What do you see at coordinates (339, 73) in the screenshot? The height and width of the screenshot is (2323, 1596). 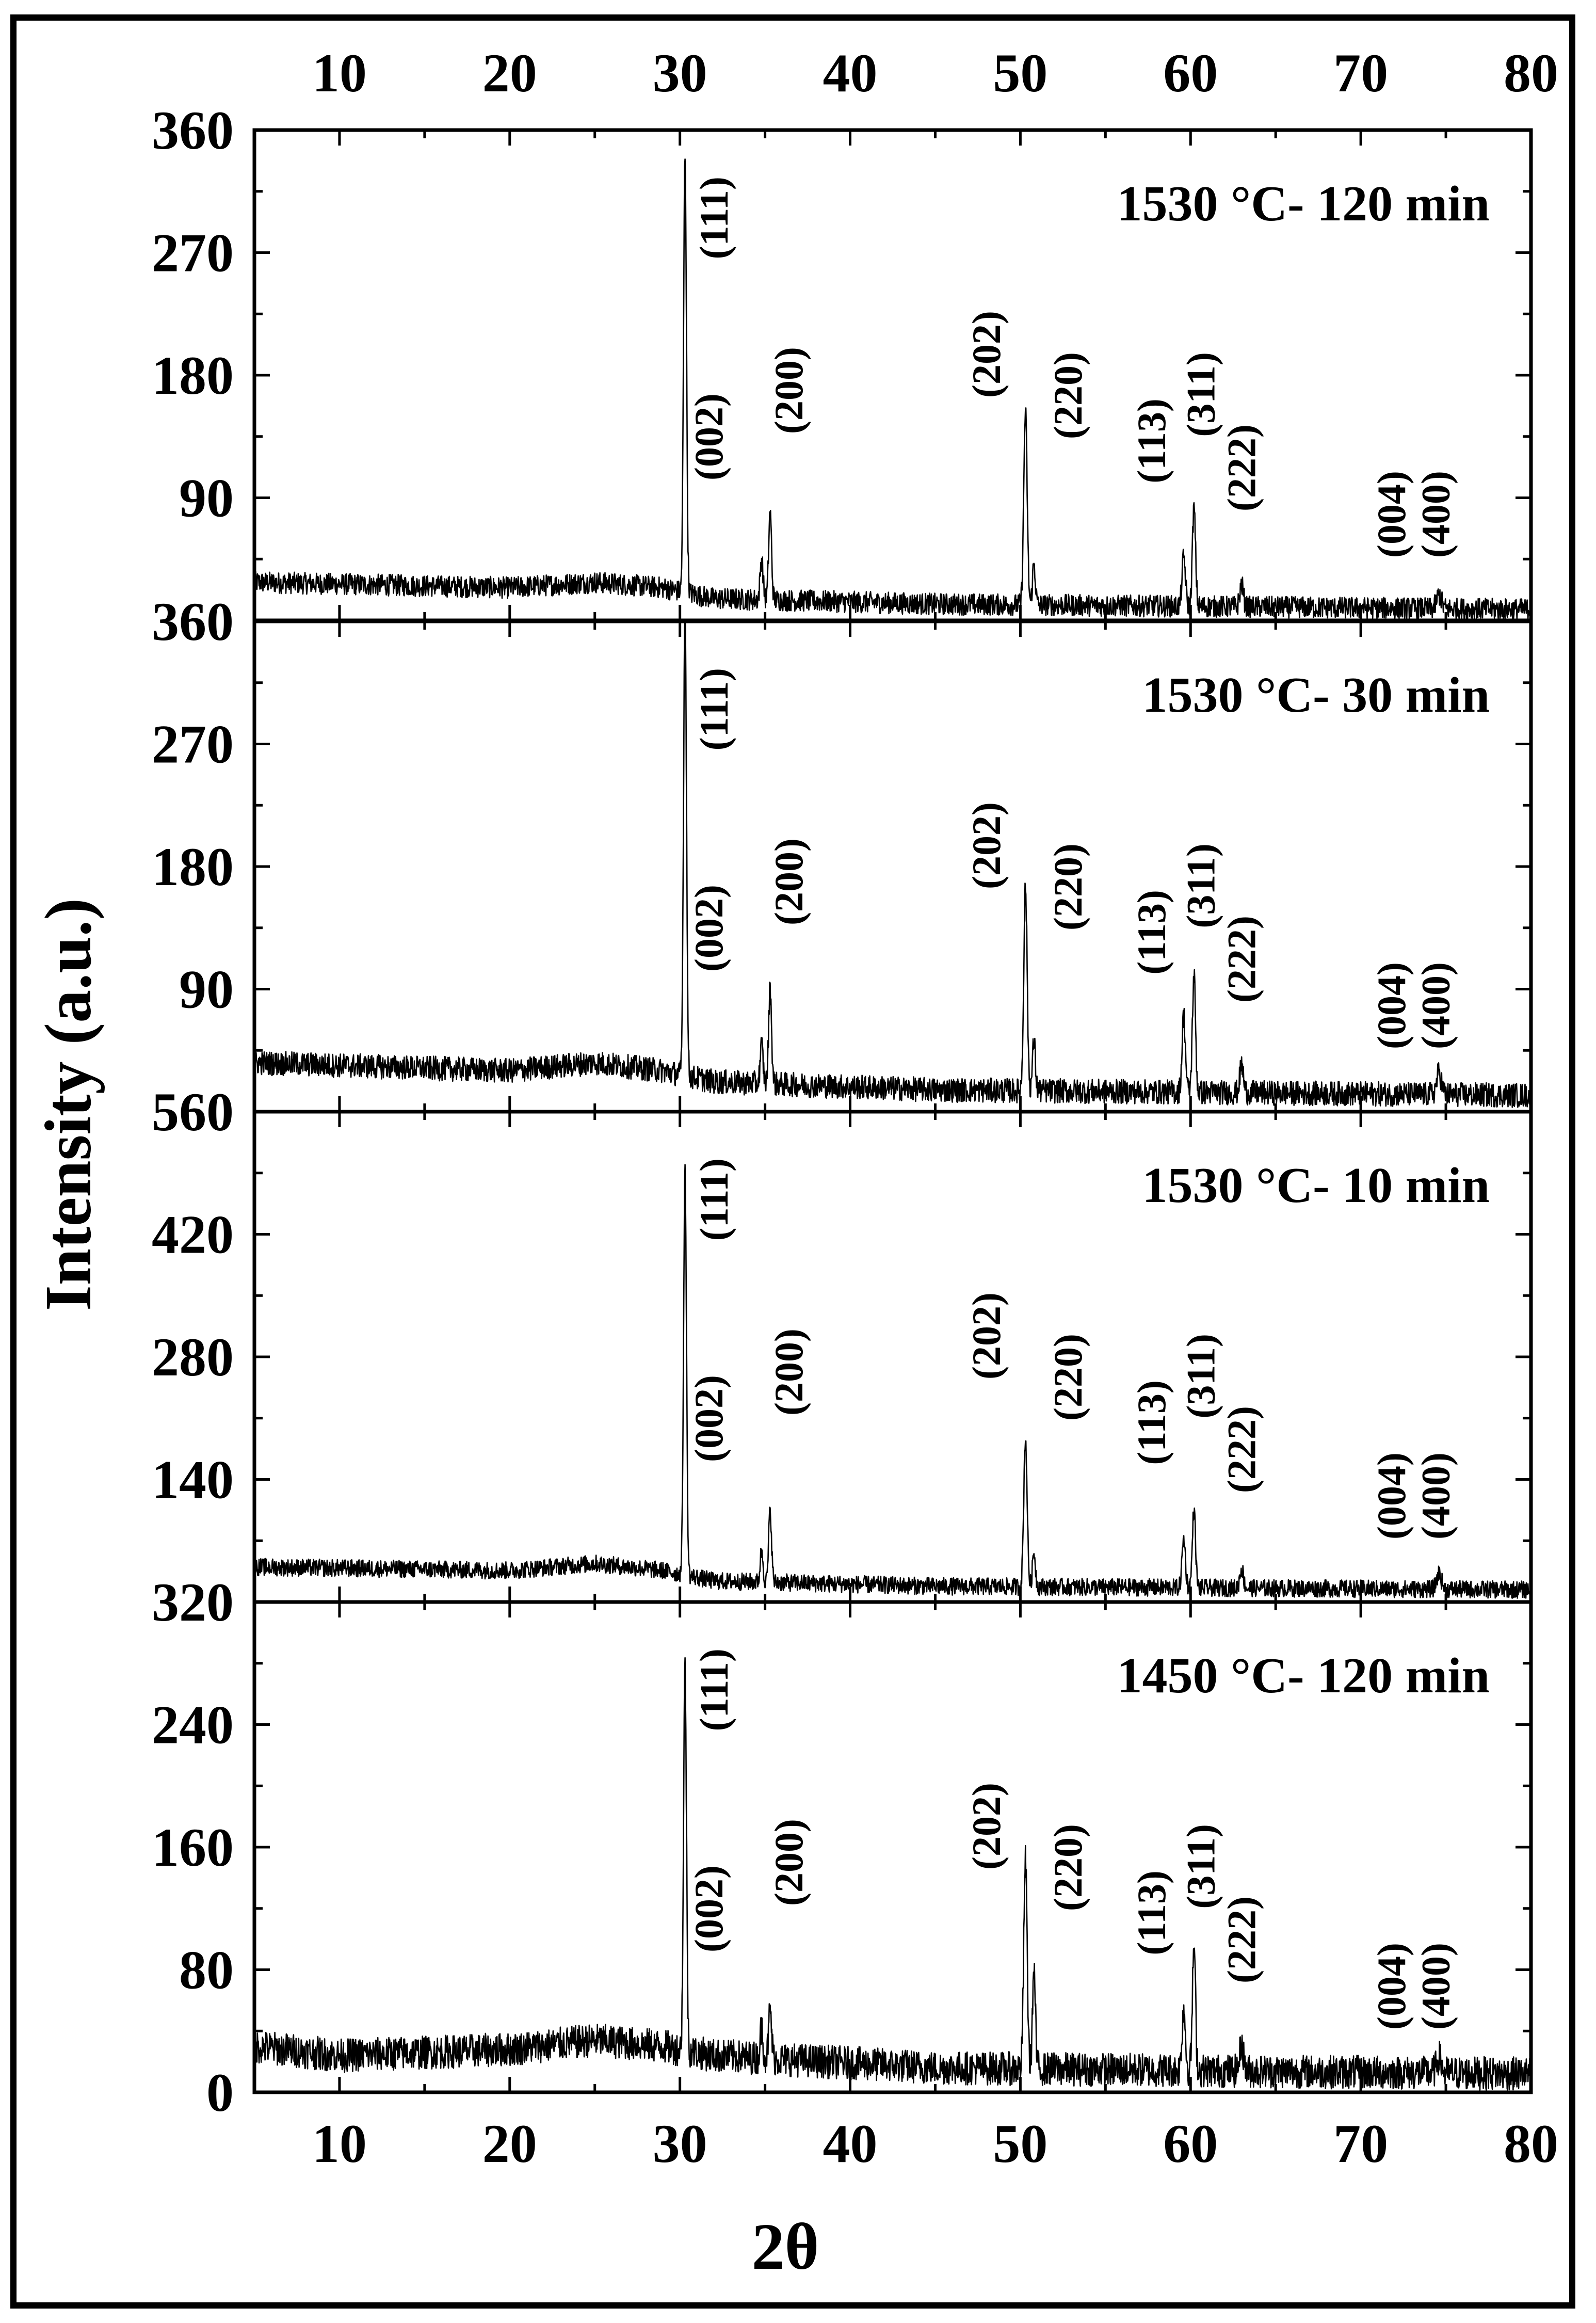 I see `x-tick-label-top: 10` at bounding box center [339, 73].